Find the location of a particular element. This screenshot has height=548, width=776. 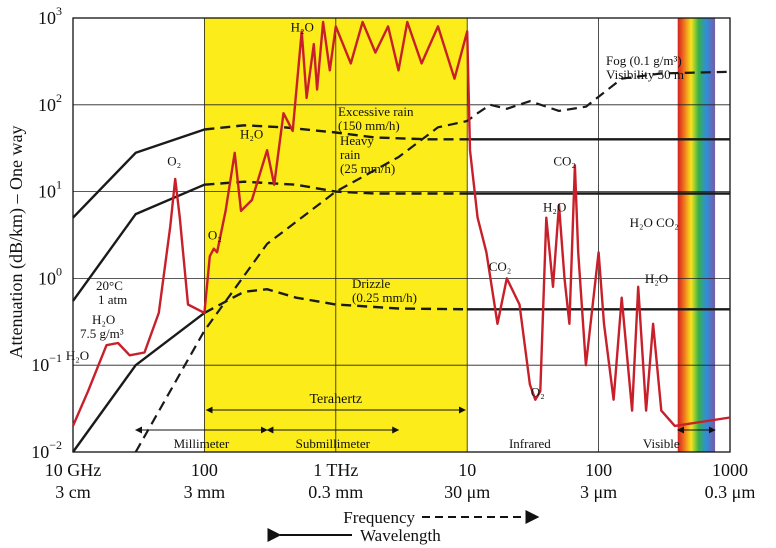

x-tick-wavelength: 30 μm is located at coordinates (467, 492).